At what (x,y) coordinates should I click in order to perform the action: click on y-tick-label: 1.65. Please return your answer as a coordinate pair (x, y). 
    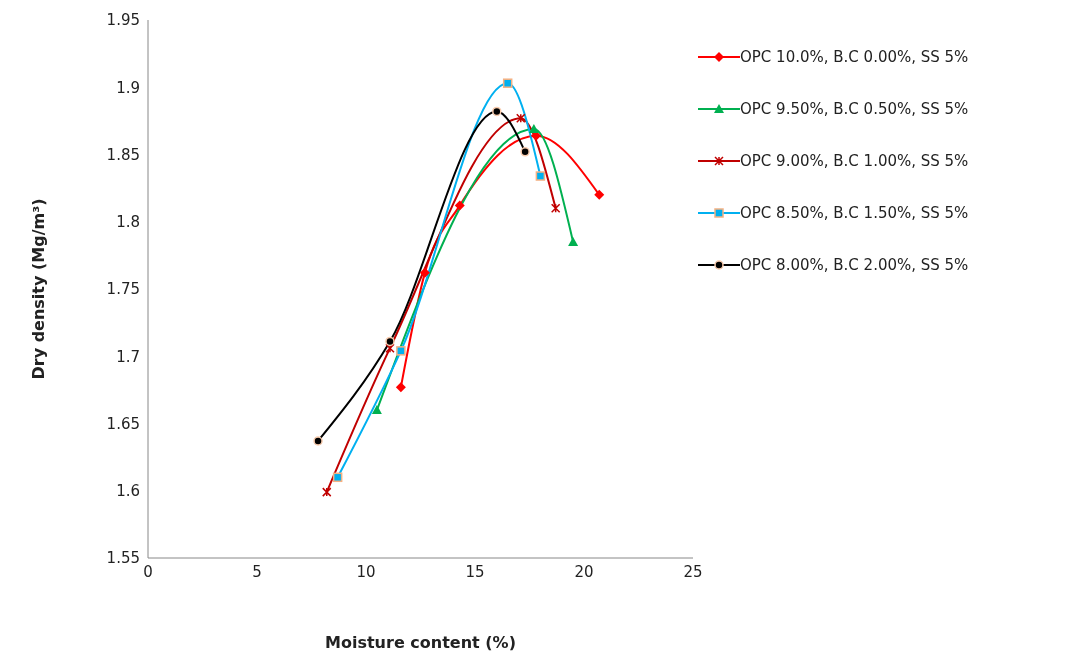
    Looking at the image, I should click on (123, 423).